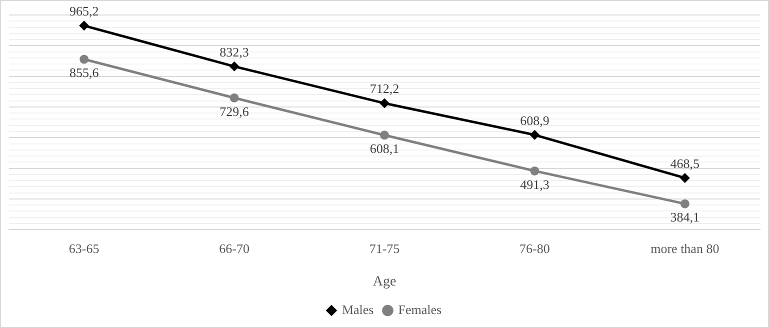  I want to click on legend-label: Females, so click(420, 309).